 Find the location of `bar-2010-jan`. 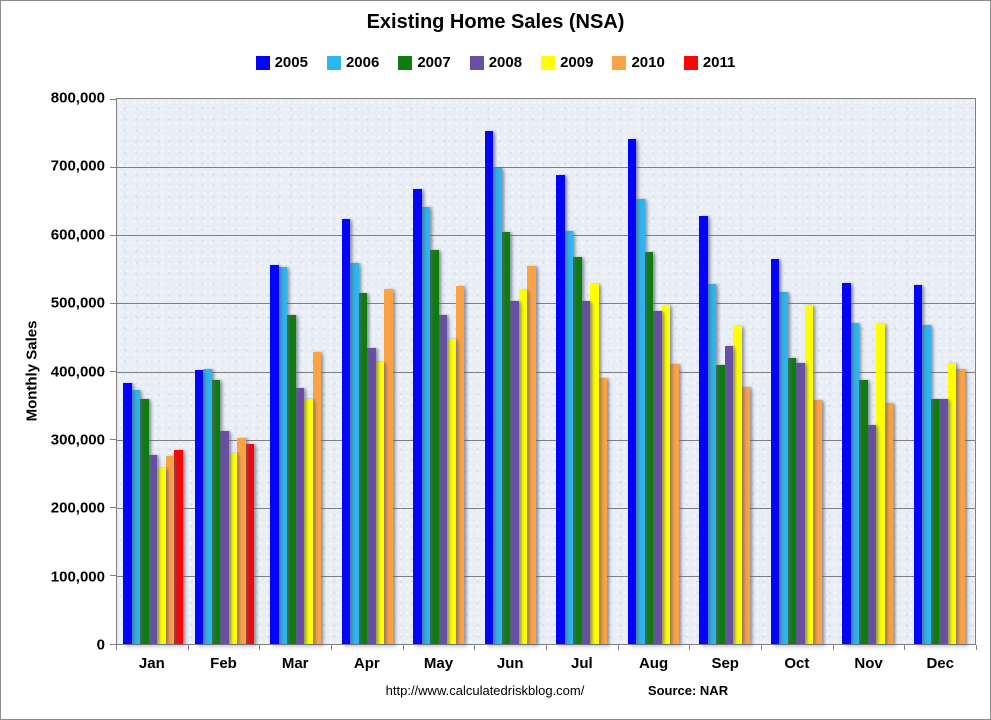

bar-2010-jan is located at coordinates (169, 549).